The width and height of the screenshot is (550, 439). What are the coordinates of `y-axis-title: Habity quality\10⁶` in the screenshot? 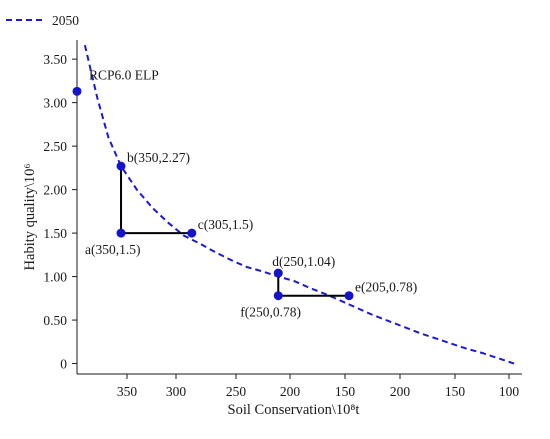 It's located at (30, 217).